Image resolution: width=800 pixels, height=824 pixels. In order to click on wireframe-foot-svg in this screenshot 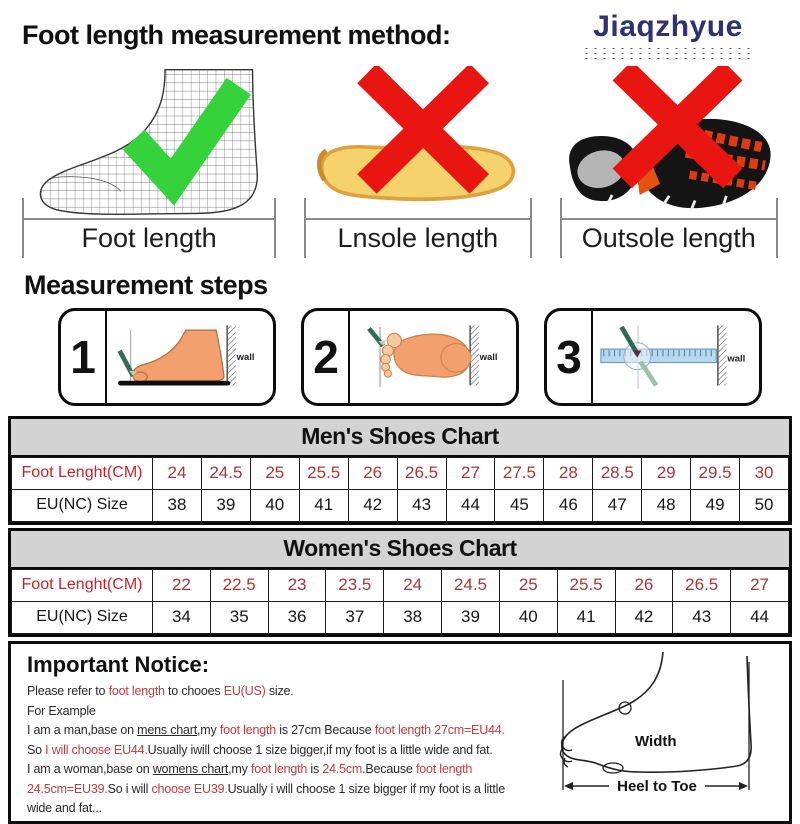, I will do `click(148, 142)`.